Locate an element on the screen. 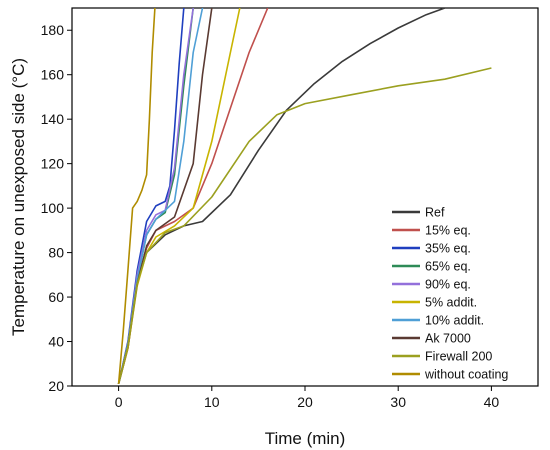 The height and width of the screenshot is (450, 550). x-tick-label: 10 is located at coordinates (212, 402).